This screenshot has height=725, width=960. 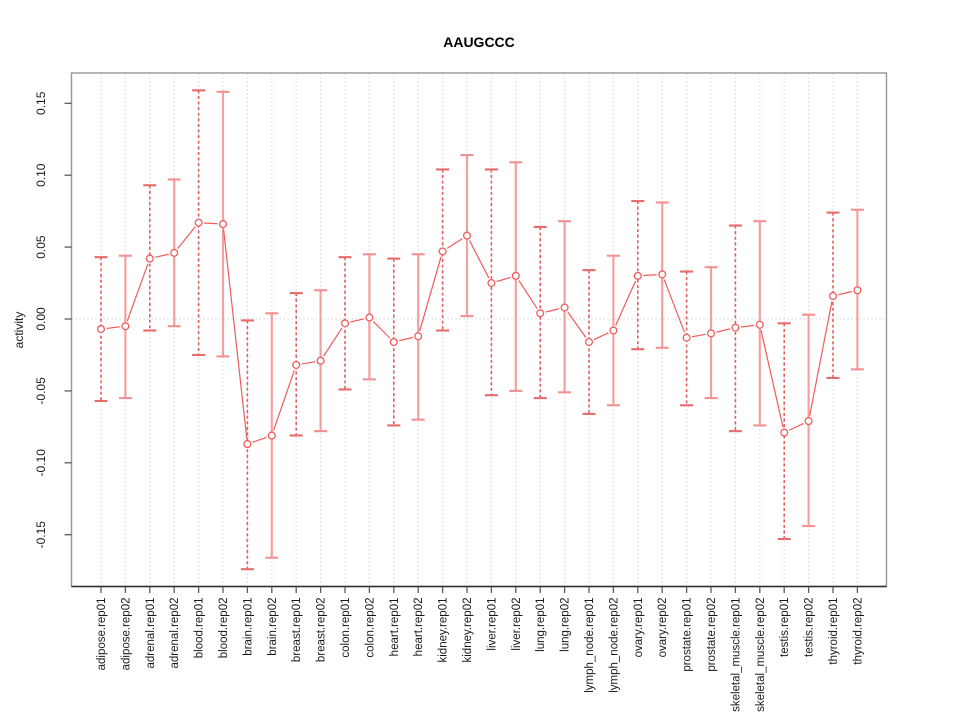 What do you see at coordinates (346, 628) in the screenshot?
I see `x-tick-label: colon.rep01` at bounding box center [346, 628].